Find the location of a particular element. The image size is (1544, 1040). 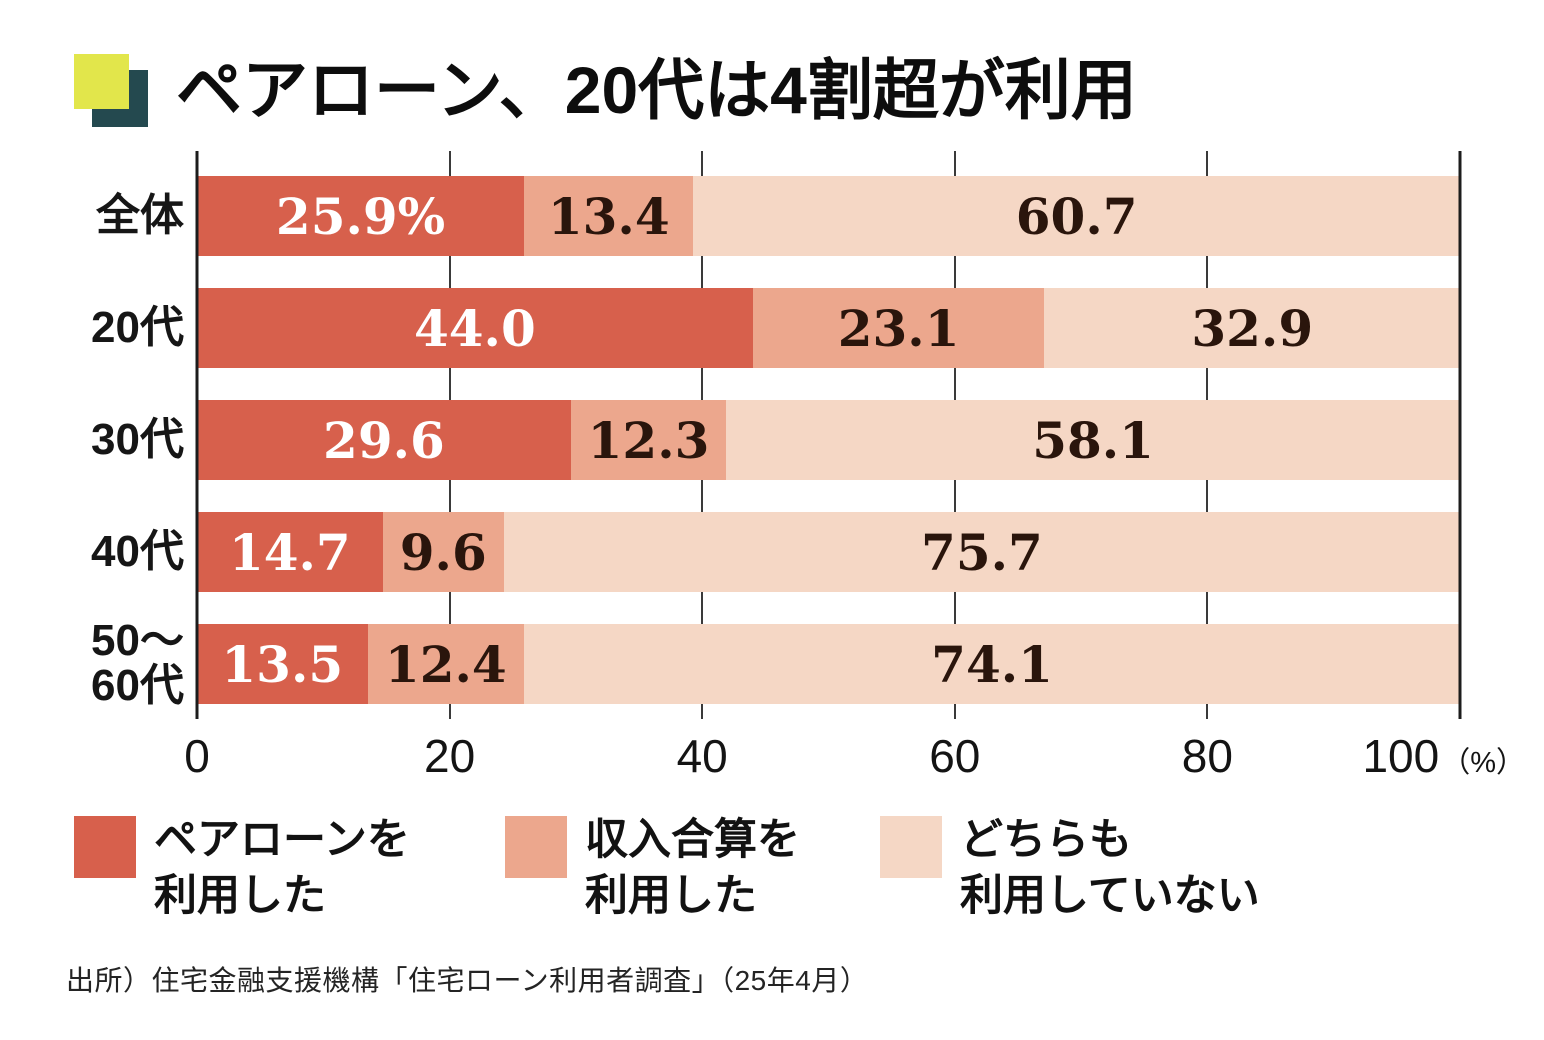

value-label: 14.7 is located at coordinates (289, 552).